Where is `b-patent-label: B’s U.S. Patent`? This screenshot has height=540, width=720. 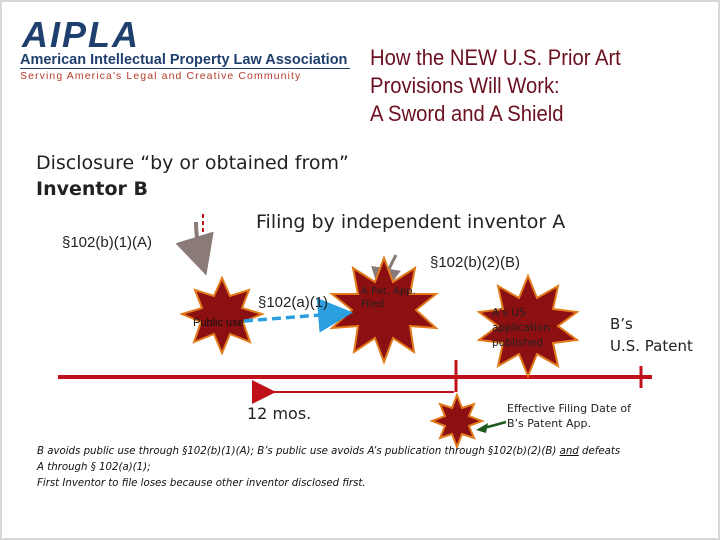 b-patent-label: B’s U.S. Patent is located at coordinates (651, 335).